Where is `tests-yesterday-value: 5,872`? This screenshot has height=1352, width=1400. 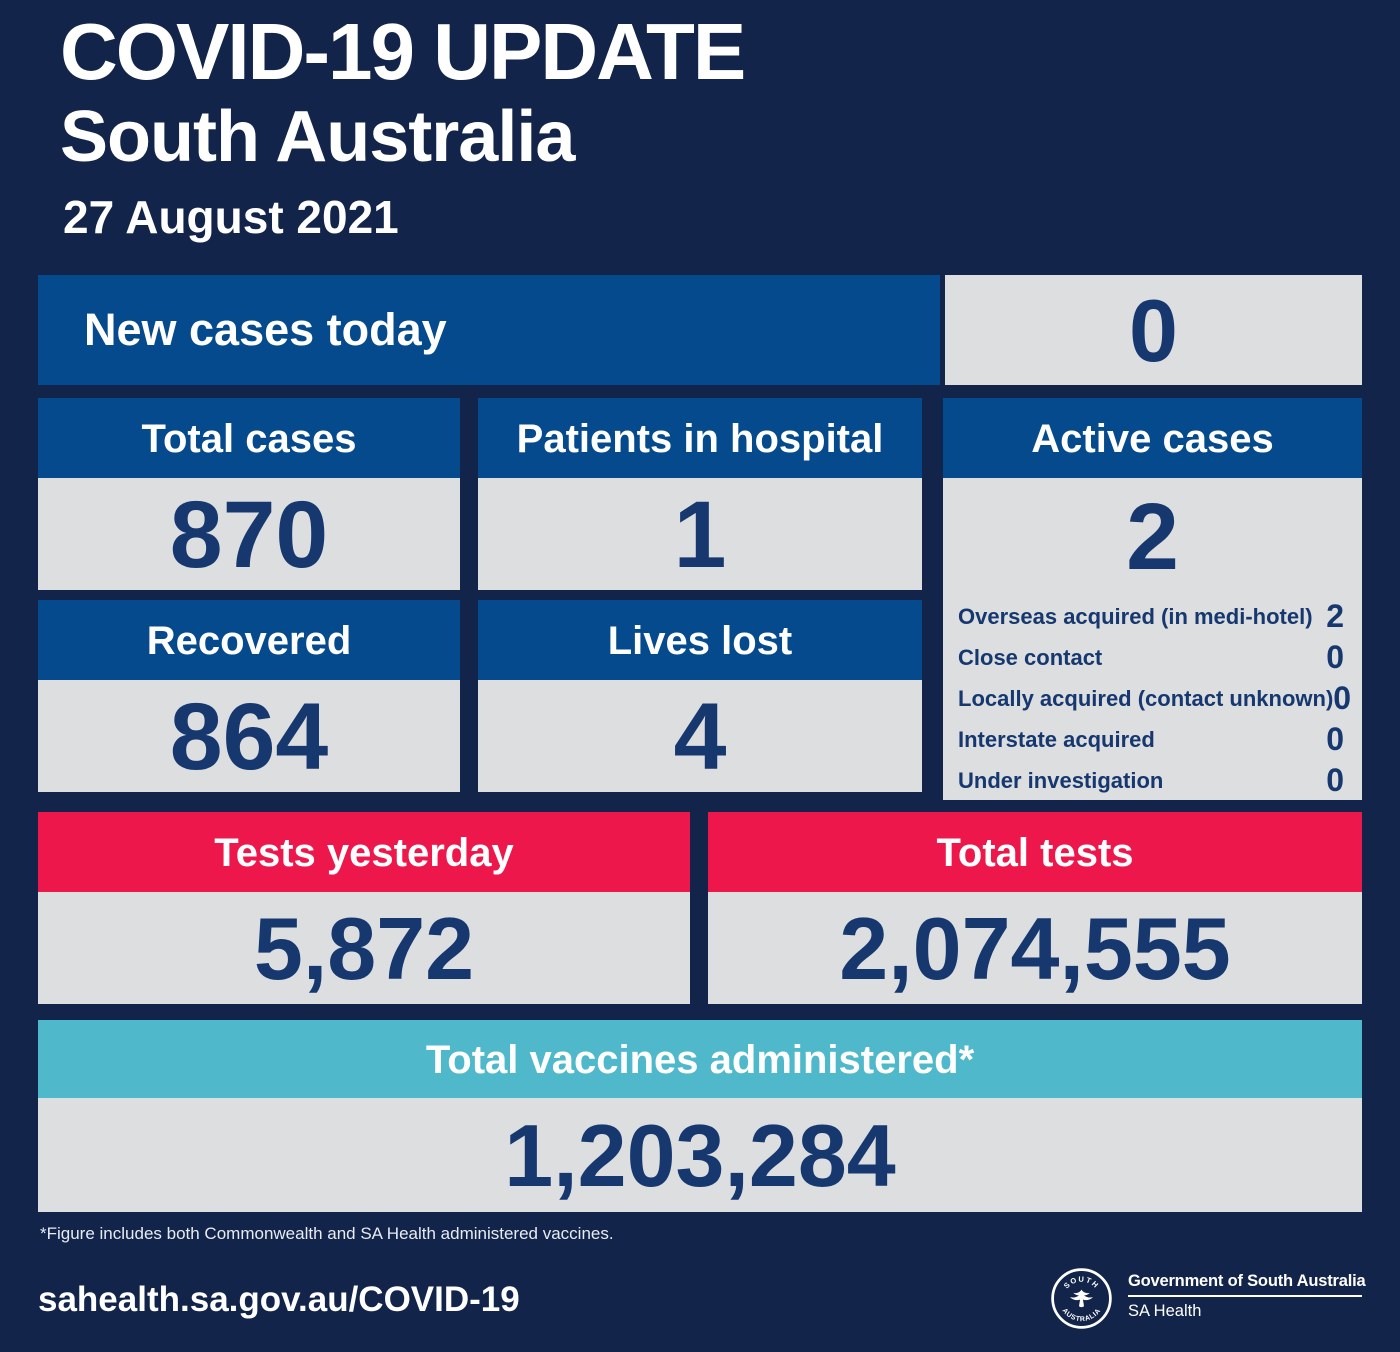
tests-yesterday-value: 5,872 is located at coordinates (364, 948).